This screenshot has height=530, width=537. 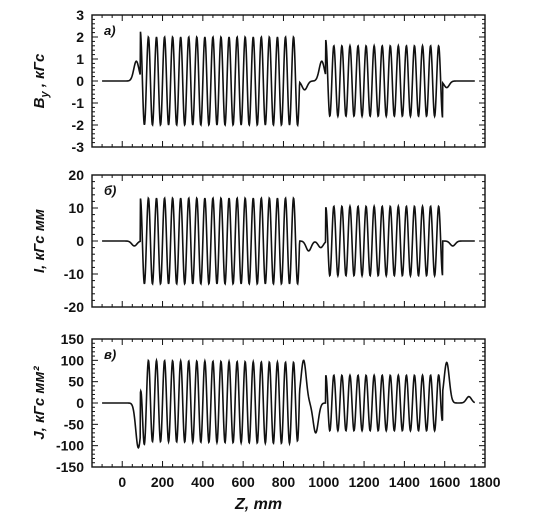 I want to click on x-tick-label: 0, so click(x=122, y=482).